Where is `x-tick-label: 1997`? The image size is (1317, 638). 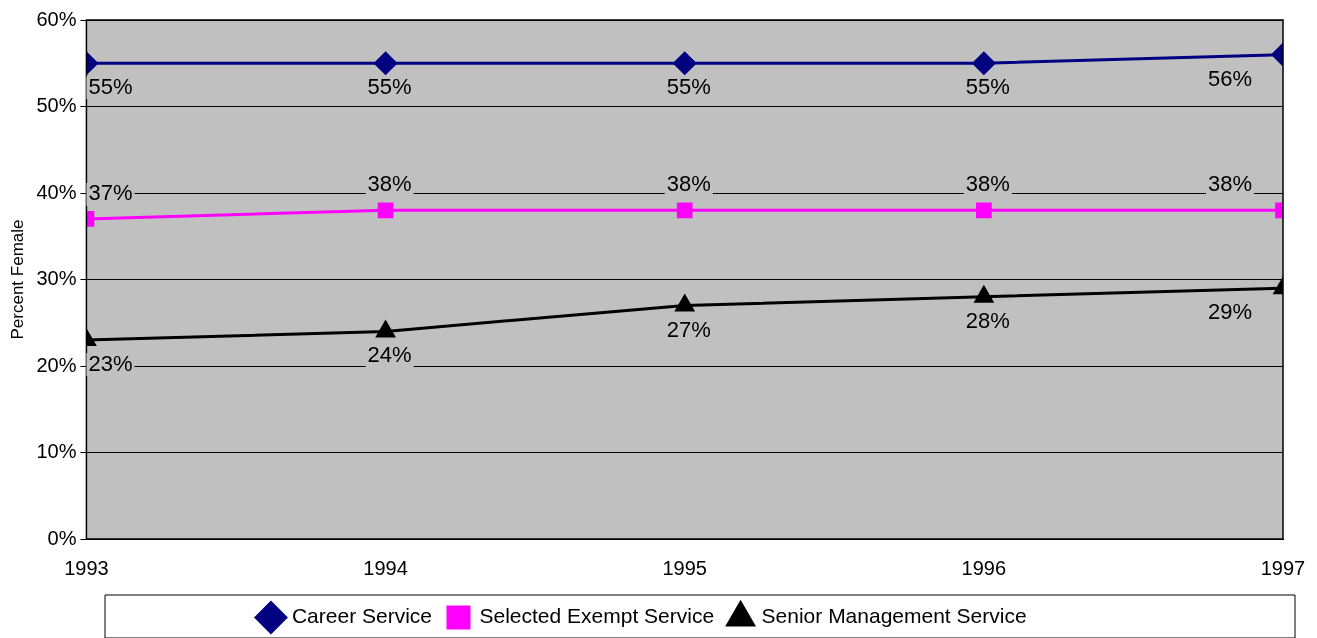 x-tick-label: 1997 is located at coordinates (1283, 567).